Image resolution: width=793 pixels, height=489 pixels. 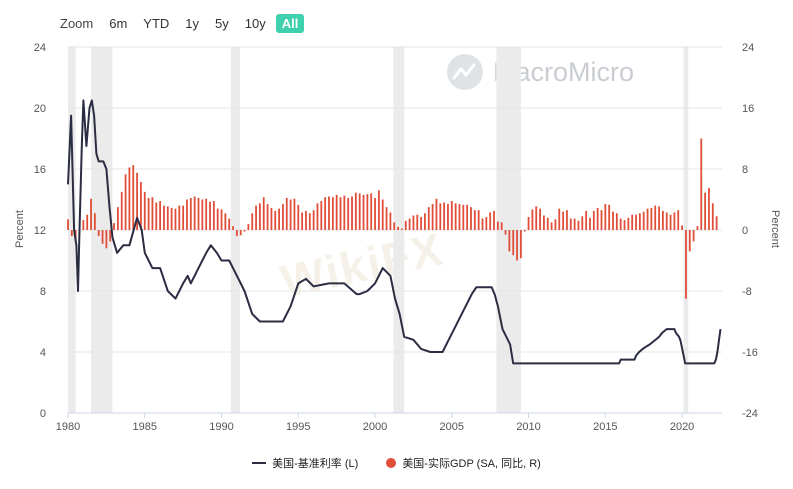 I want to click on right-tick-label: -16, so click(x=750, y=353).